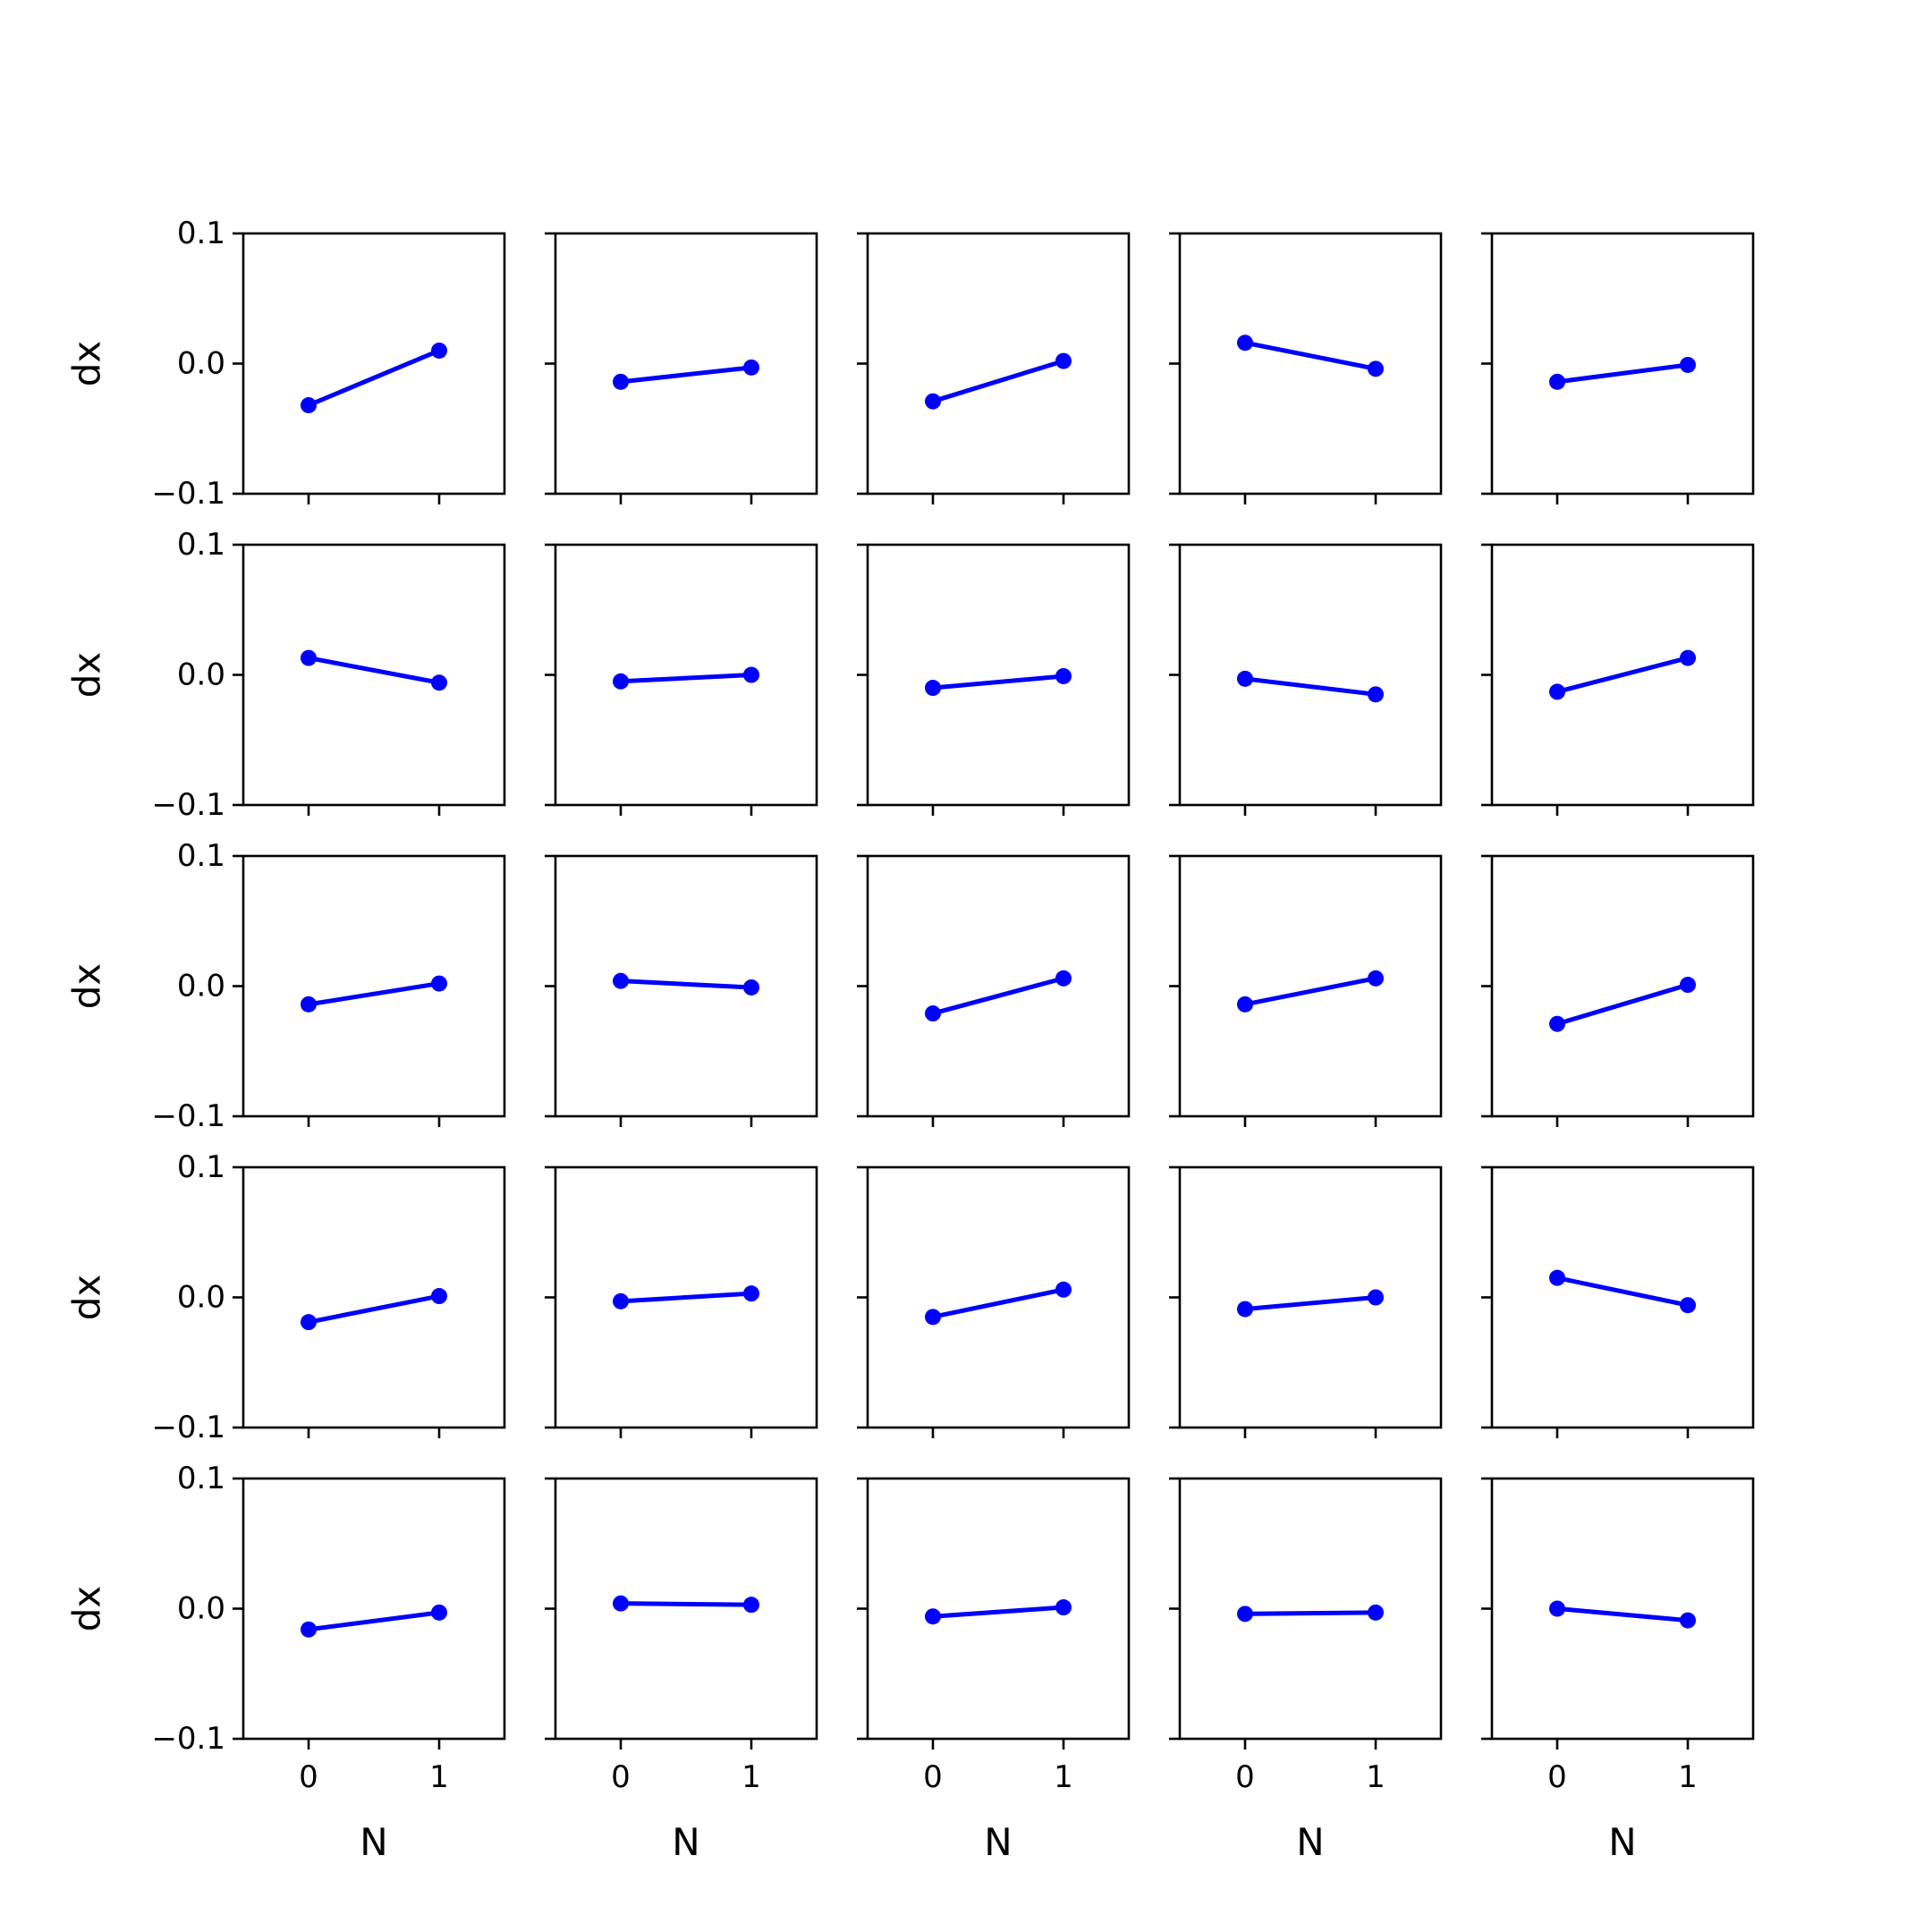  I want to click on subplot-r5-c1: −0.1 0.0 0.1 0 1 dx N, so click(285, 1662).